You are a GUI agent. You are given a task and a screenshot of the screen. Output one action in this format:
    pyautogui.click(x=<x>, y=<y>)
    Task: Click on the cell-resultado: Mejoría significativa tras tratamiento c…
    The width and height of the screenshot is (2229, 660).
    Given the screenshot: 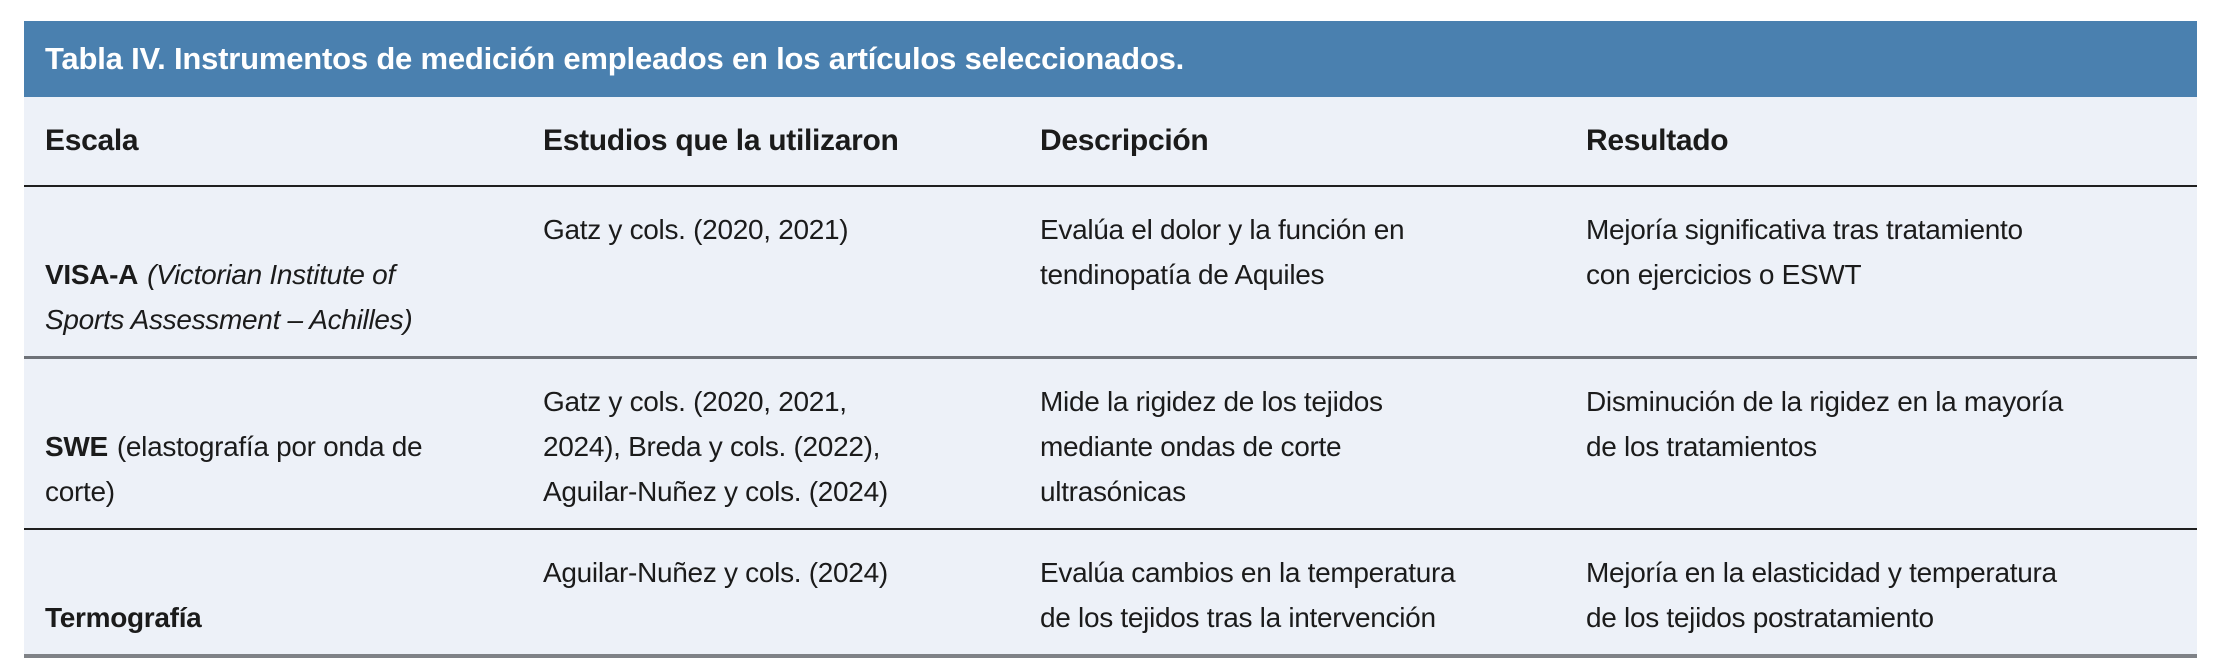 What is the action you would take?
    pyautogui.click(x=1804, y=252)
    